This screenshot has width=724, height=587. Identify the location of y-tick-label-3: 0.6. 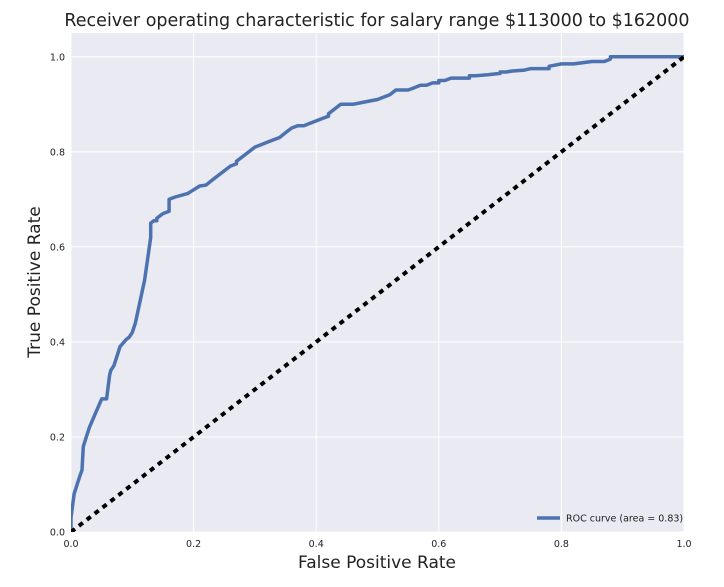
(57, 247).